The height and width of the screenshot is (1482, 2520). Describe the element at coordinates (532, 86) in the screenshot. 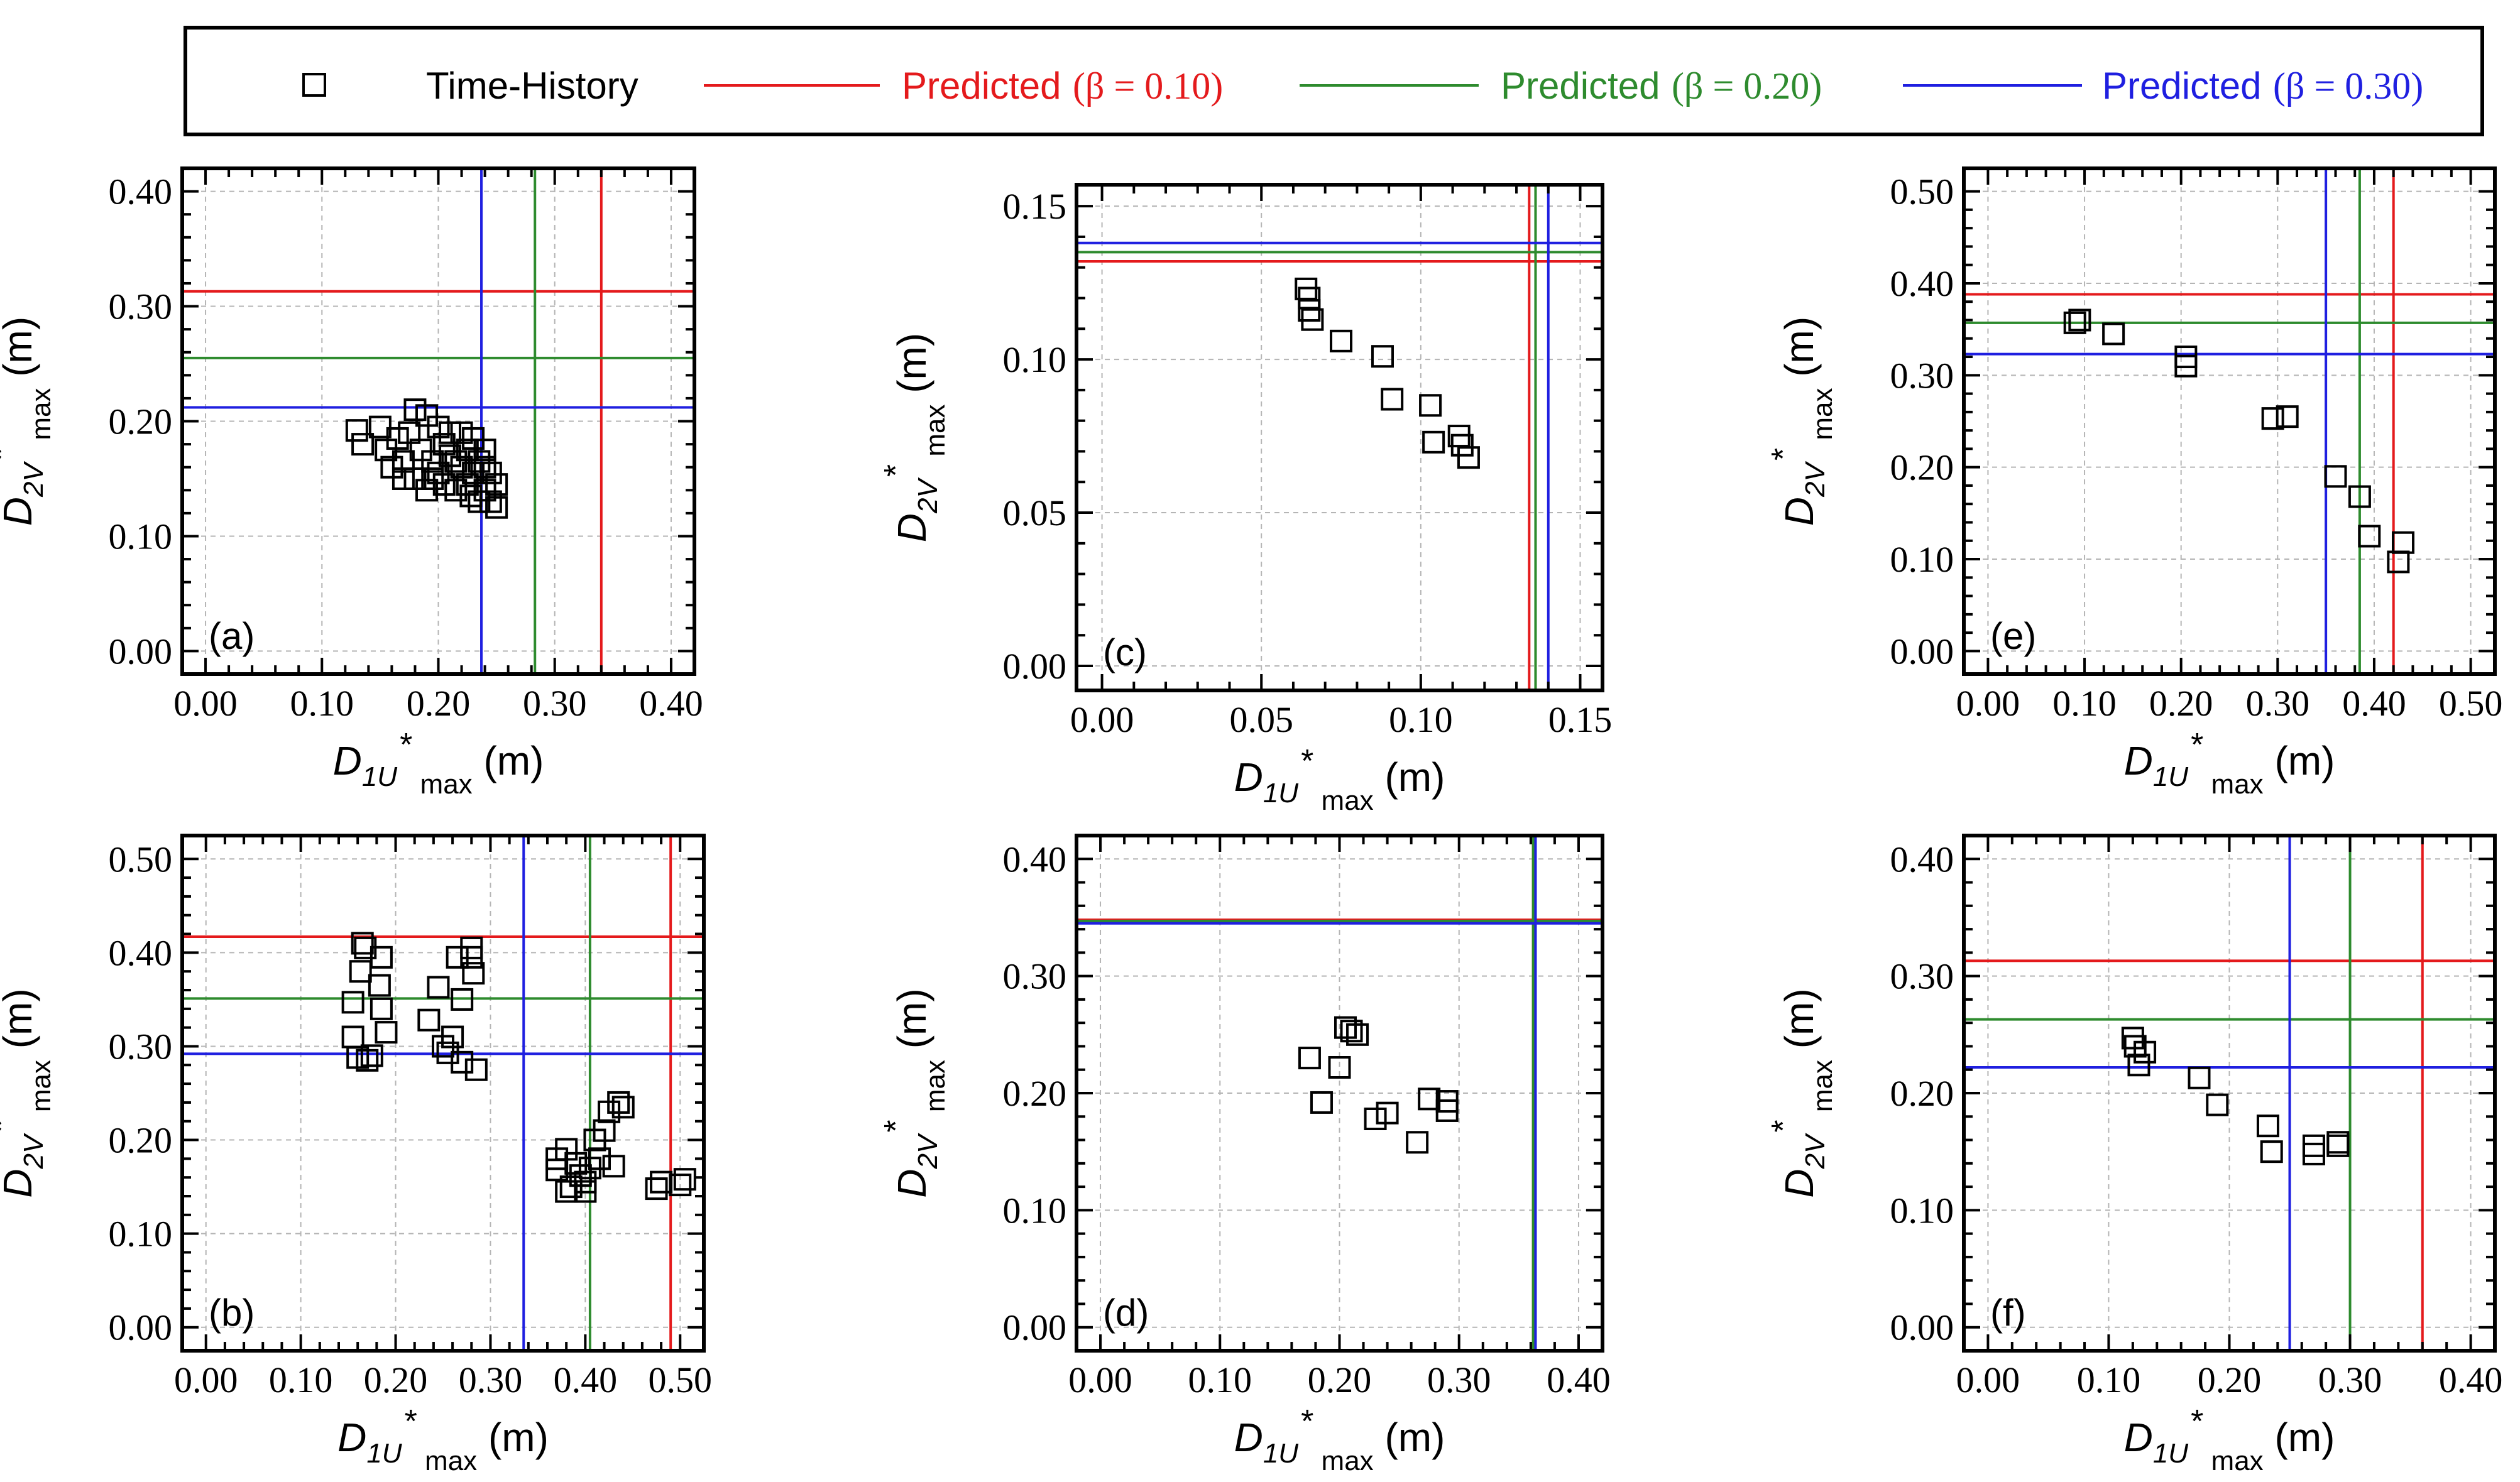

I see `legend-label-time-history: Time-History` at that location.